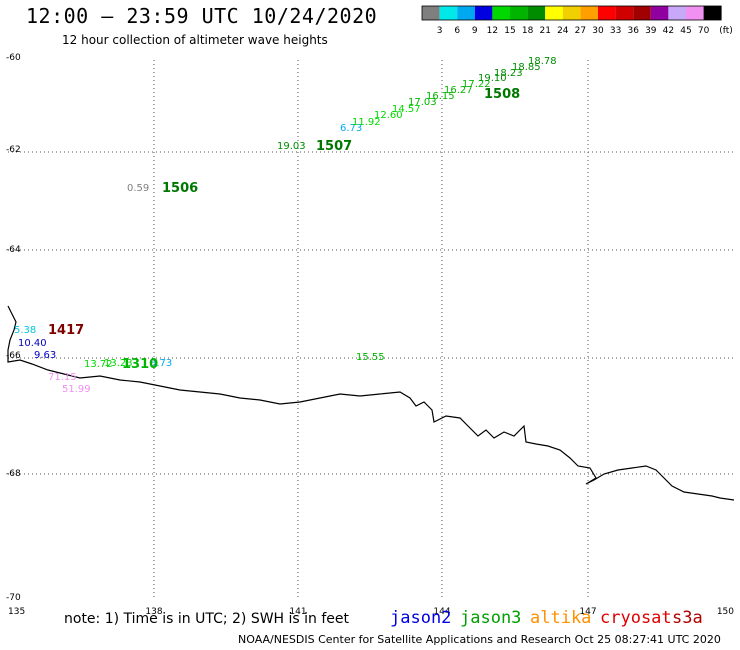  I want to click on pass-time-label: 1417, so click(66, 330).